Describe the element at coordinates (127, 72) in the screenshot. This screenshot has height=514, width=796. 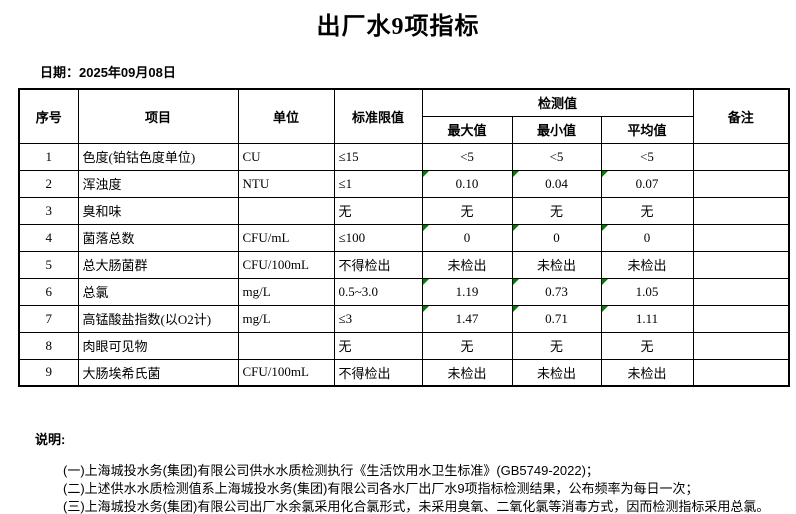
I see `date-value: 2025年09月08日` at that location.